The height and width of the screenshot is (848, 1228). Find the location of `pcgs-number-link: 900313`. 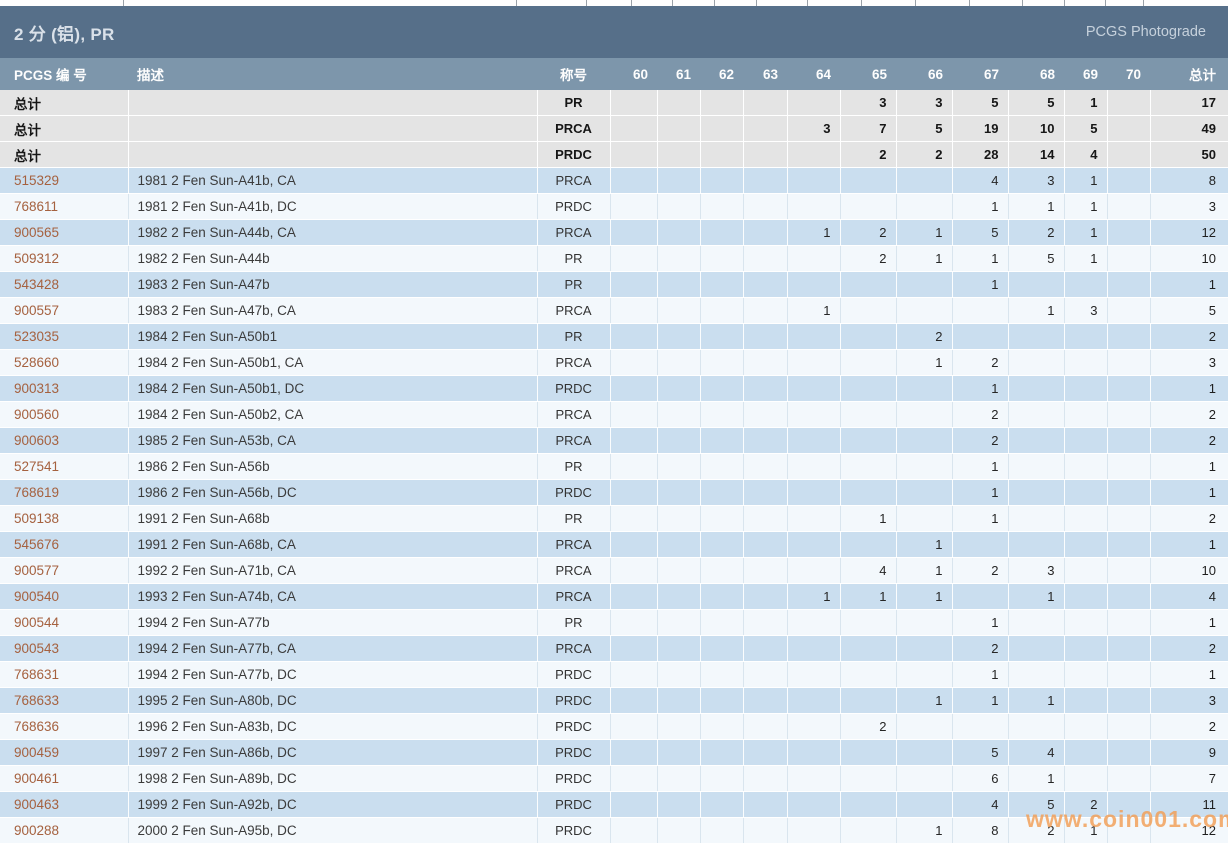

pcgs-number-link: 900313 is located at coordinates (37, 388).